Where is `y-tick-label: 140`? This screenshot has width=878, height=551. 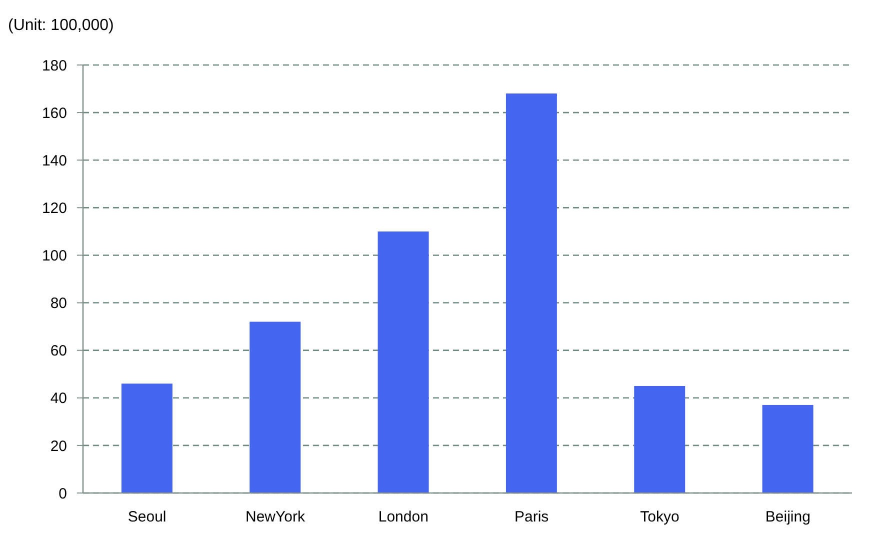 y-tick-label: 140 is located at coordinates (54, 161).